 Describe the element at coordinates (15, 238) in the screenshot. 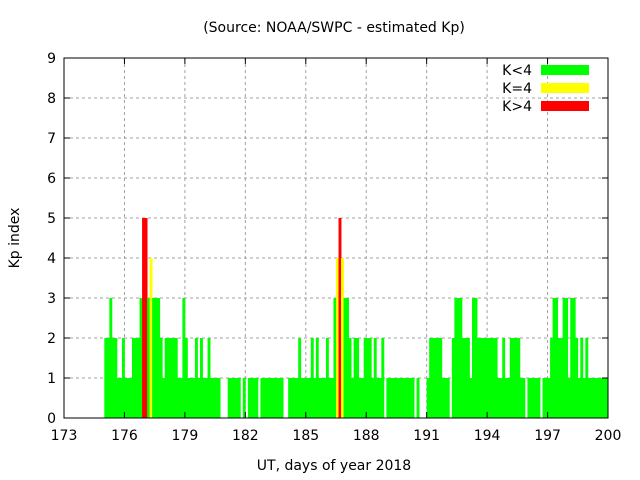

I see `y-axis-label: Kp index` at that location.